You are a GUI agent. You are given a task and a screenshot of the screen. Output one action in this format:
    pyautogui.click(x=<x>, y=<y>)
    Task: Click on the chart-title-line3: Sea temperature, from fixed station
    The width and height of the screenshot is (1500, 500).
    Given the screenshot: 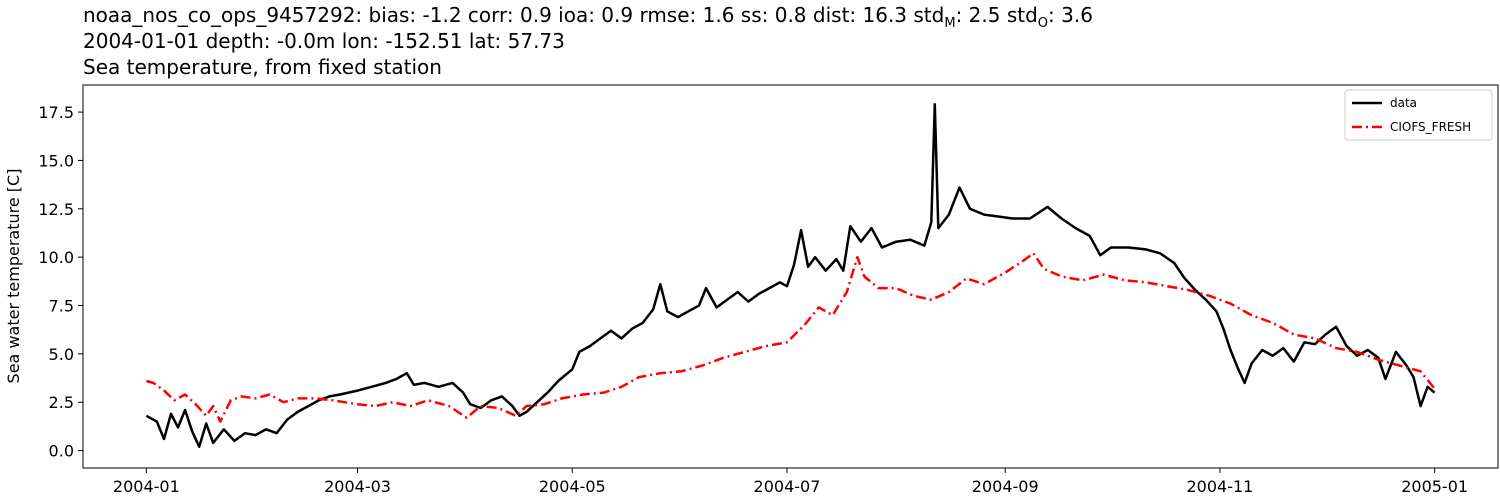 What is the action you would take?
    pyautogui.click(x=262, y=67)
    